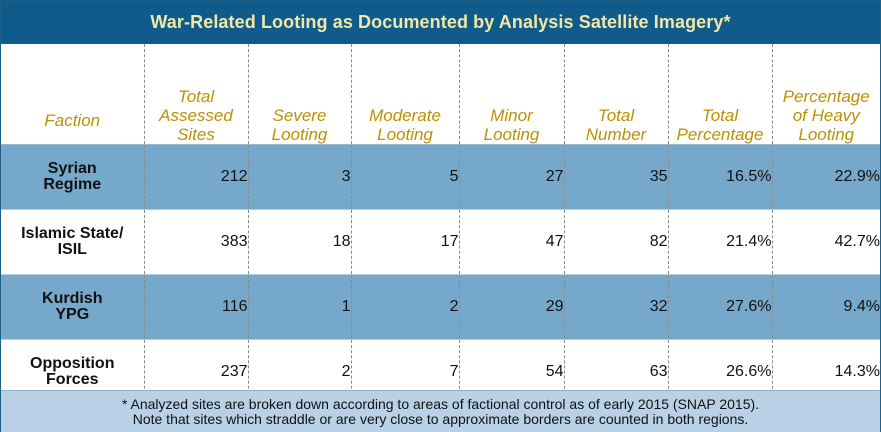  What do you see at coordinates (405, 115) in the screenshot?
I see `header-line: Moderate` at bounding box center [405, 115].